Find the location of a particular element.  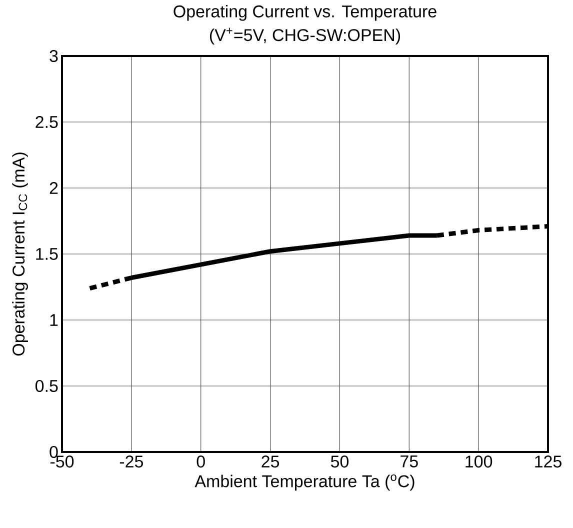

x-tick-label: -50 is located at coordinates (62, 462).